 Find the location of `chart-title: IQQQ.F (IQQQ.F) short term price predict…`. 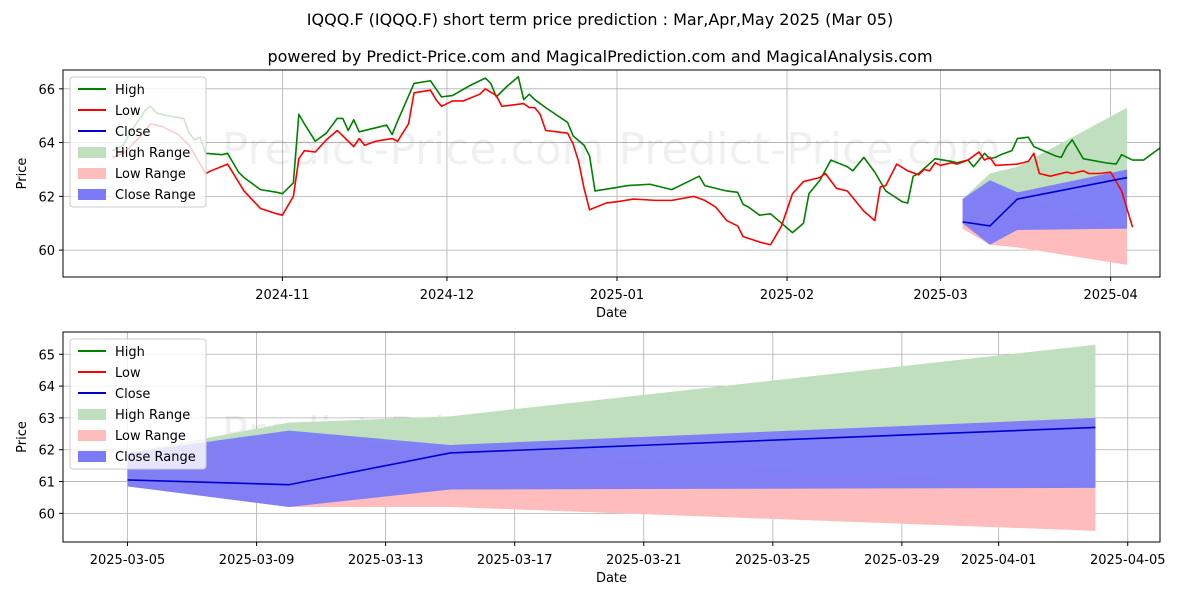

chart-title: IQQQ.F (IQQQ.F) short term price predict… is located at coordinates (600, 19).